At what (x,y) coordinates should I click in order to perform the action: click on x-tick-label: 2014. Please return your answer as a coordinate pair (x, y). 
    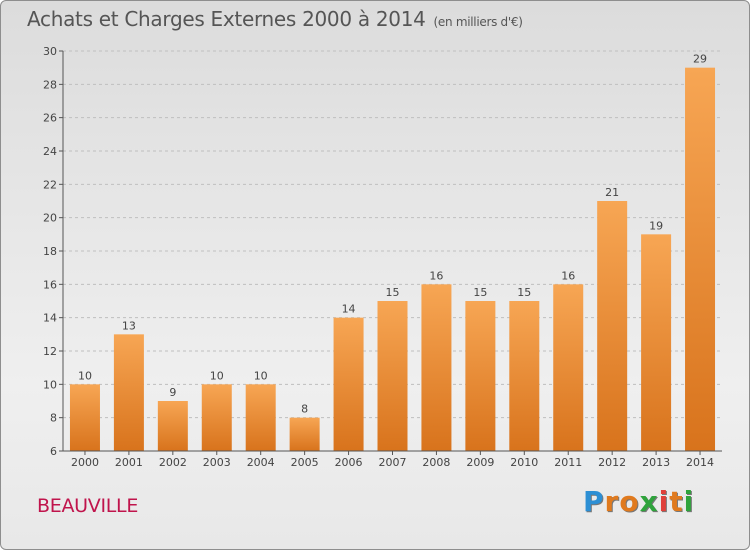
    Looking at the image, I should click on (700, 462).